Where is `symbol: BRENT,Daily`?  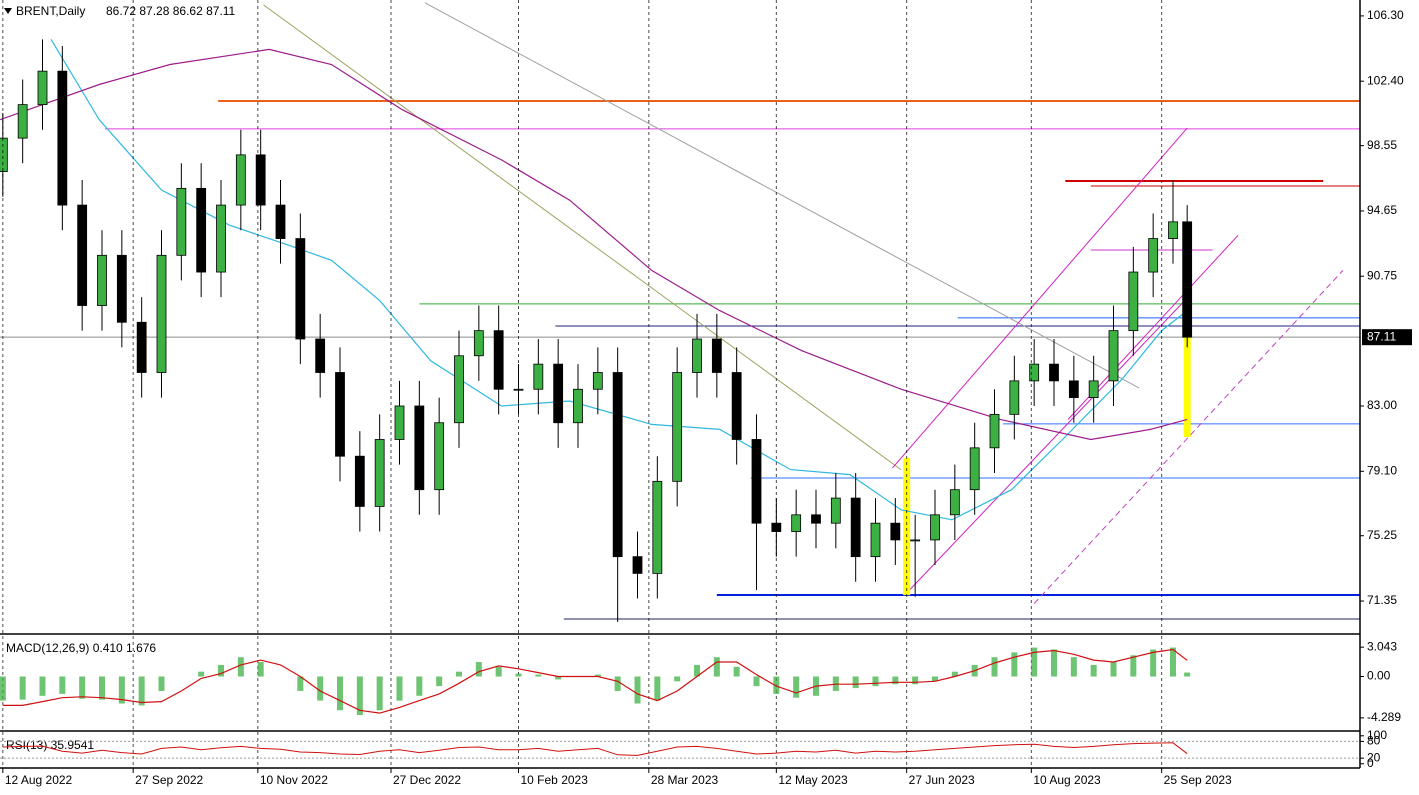 symbol: BRENT,Daily is located at coordinates (50, 11).